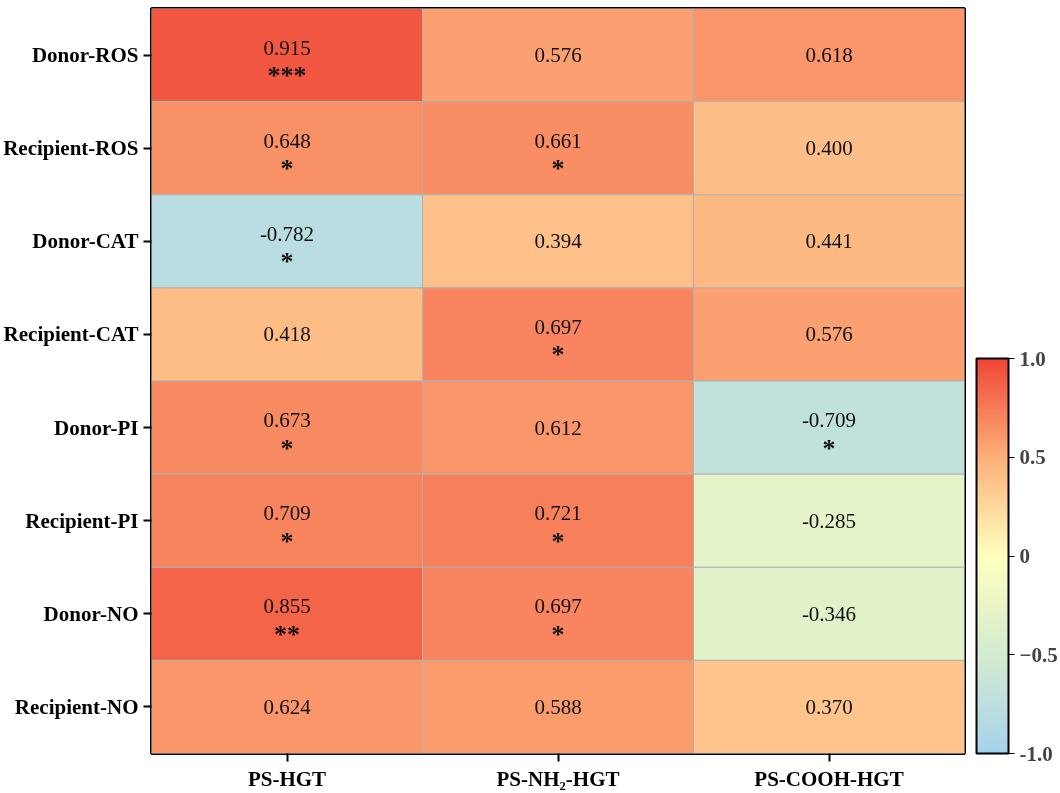 The height and width of the screenshot is (793, 1060). Describe the element at coordinates (1024, 556) in the screenshot. I see `color-bar-label: 0` at that location.